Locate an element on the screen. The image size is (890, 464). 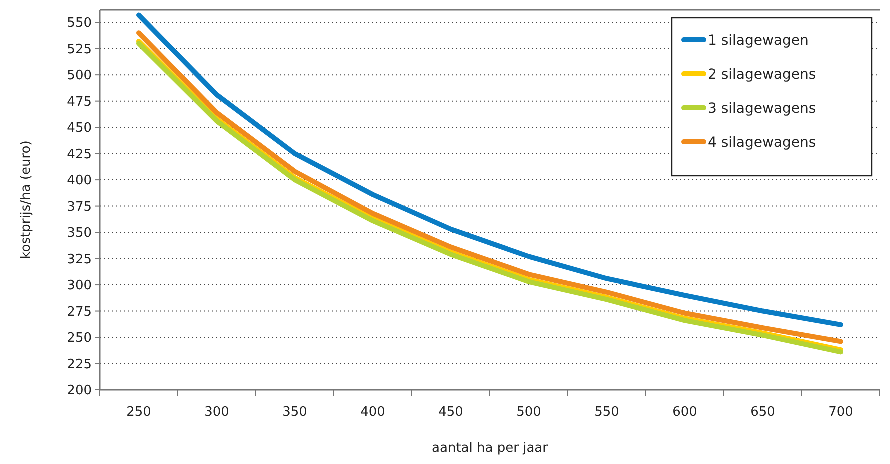
x-tick-label: 700 is located at coordinates (841, 412).